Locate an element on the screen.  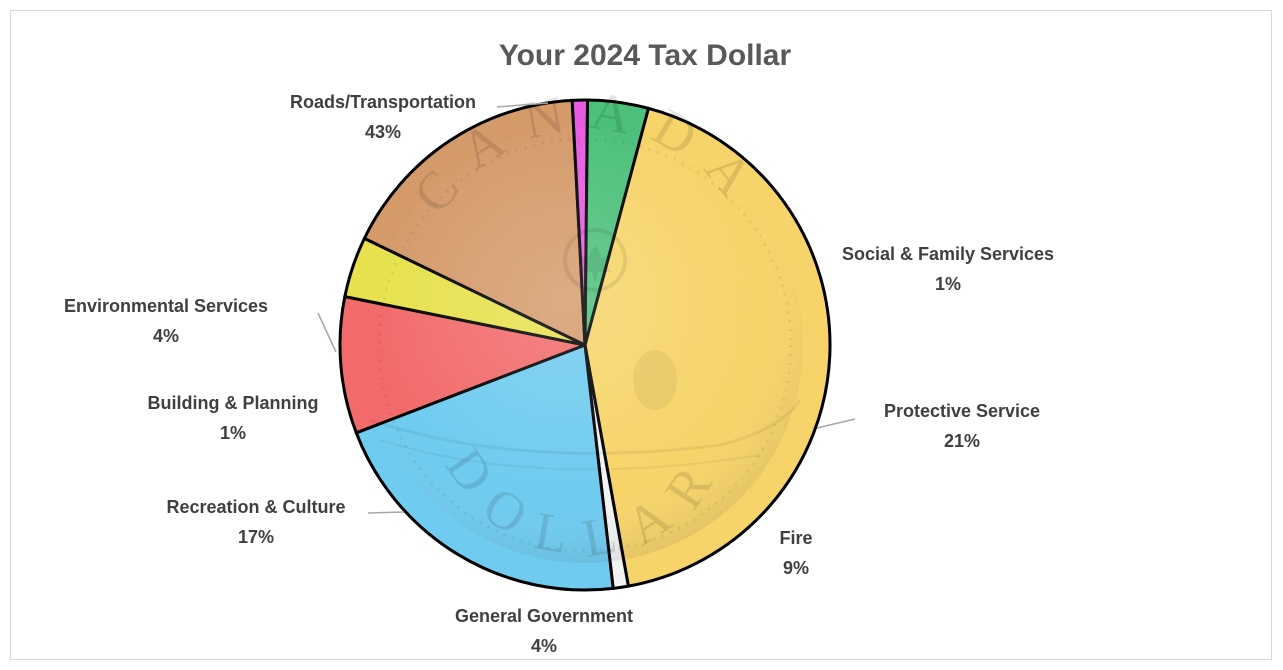
slice-label-recreation-and-culture: Recreation & Culture 17% is located at coordinates (255, 522).